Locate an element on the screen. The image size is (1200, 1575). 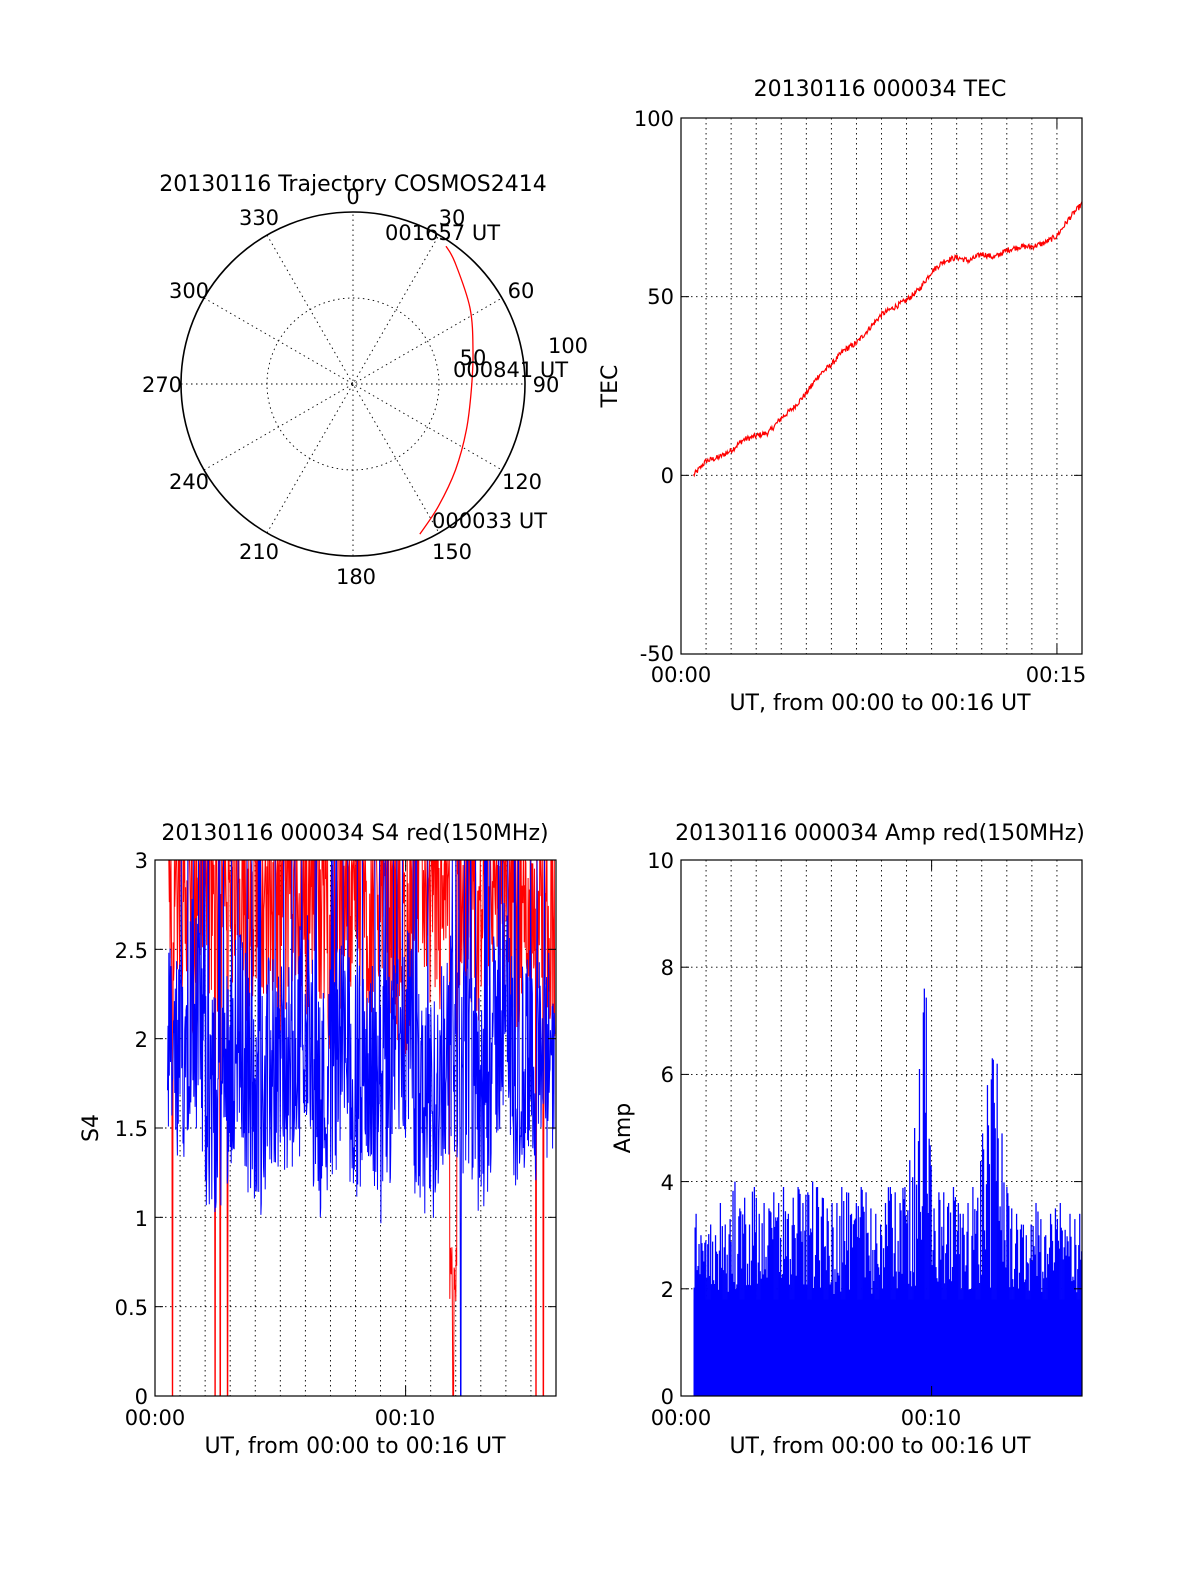
tec-xtick-0000: 00:00 is located at coordinates (681, 675).